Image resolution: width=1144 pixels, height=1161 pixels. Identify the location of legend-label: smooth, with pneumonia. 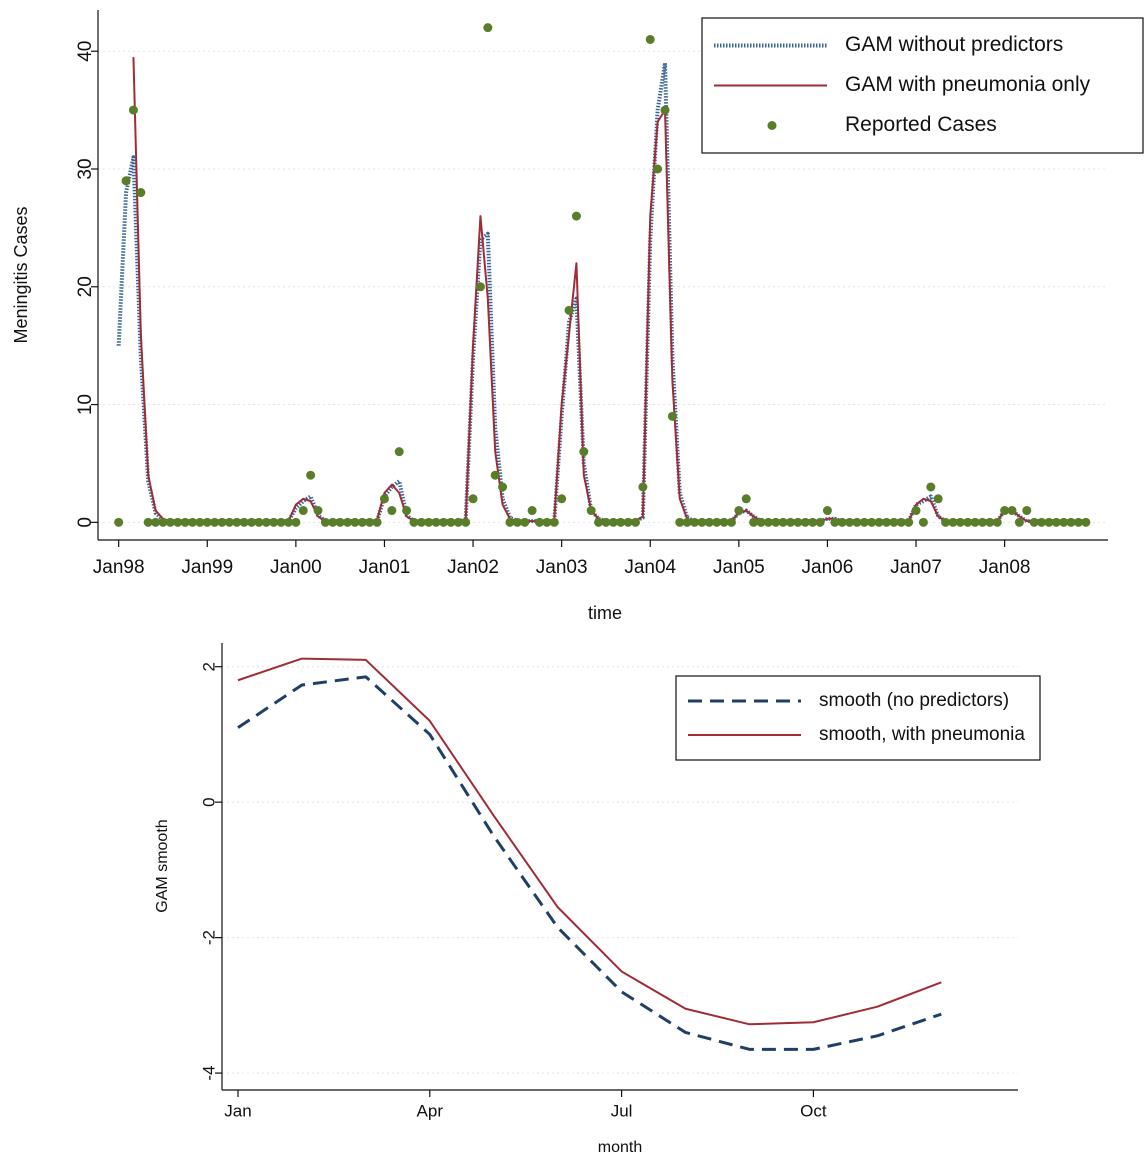
(922, 734).